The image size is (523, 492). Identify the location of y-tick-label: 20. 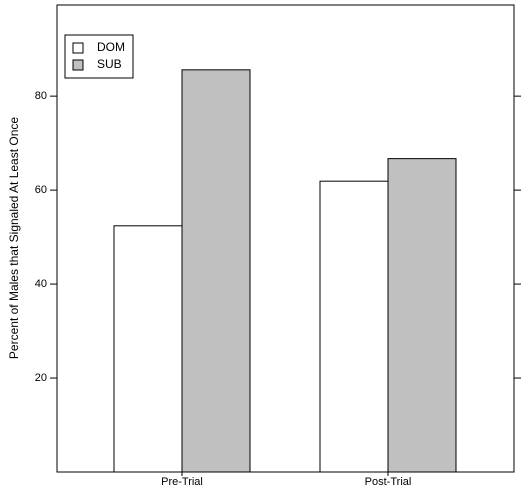
(41, 378).